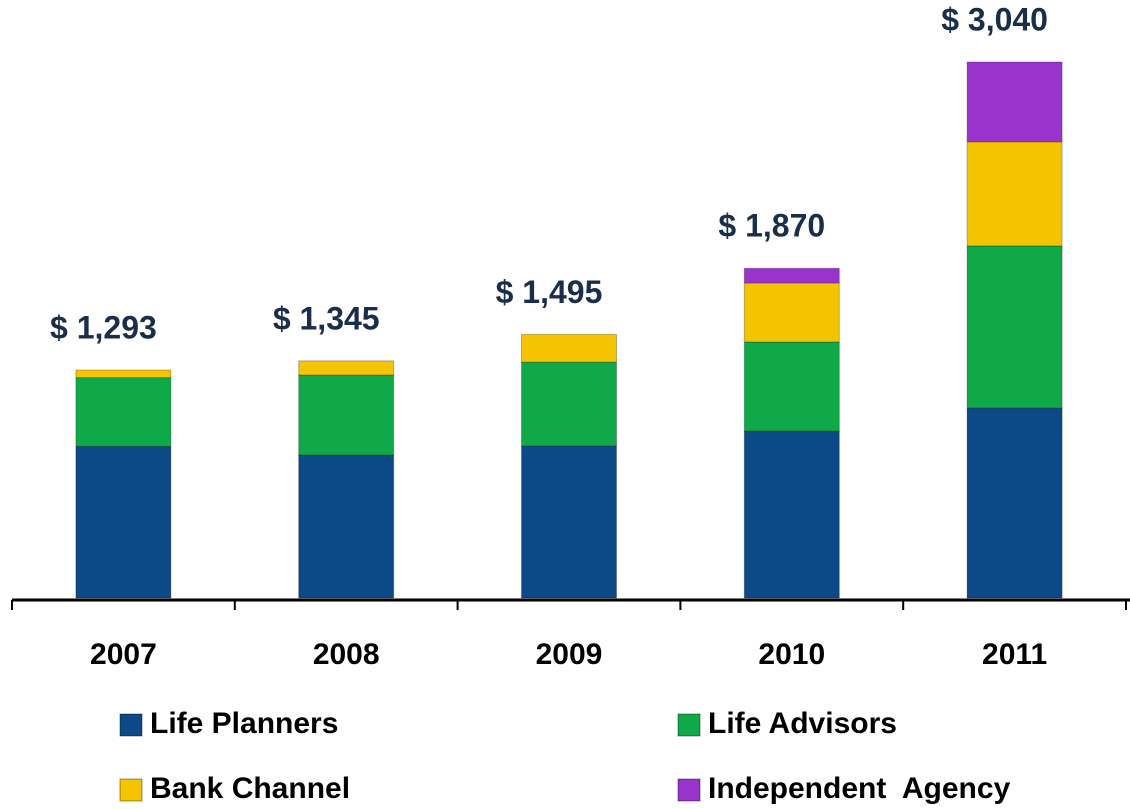 Image resolution: width=1130 pixels, height=809 pixels. What do you see at coordinates (103, 327) in the screenshot?
I see `total-label: $ 1,293` at bounding box center [103, 327].